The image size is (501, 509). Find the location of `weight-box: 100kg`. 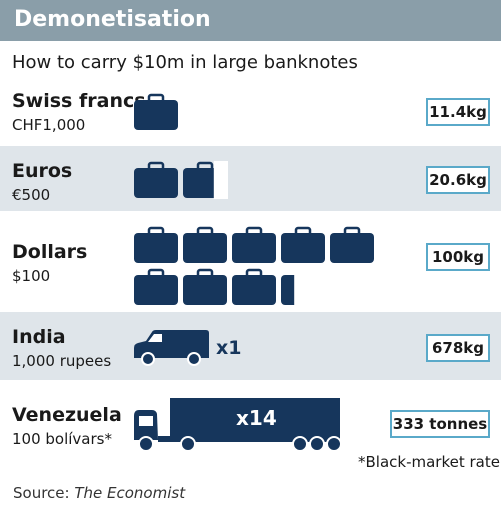

weight-box: 100kg is located at coordinates (458, 257).